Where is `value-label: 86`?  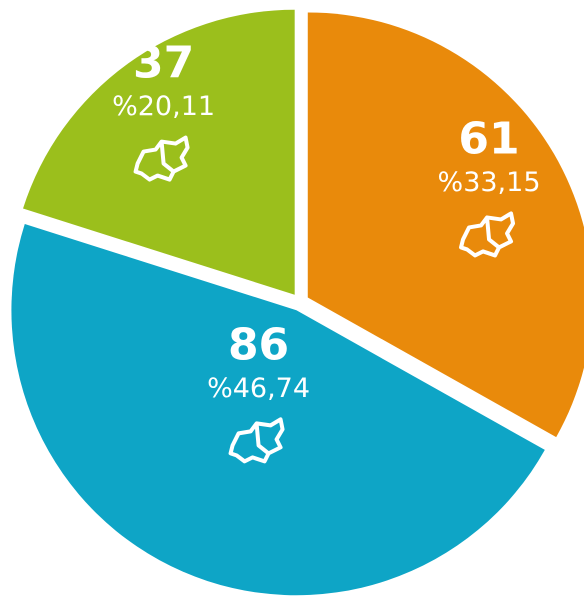
value-label: 86 is located at coordinates (258, 344).